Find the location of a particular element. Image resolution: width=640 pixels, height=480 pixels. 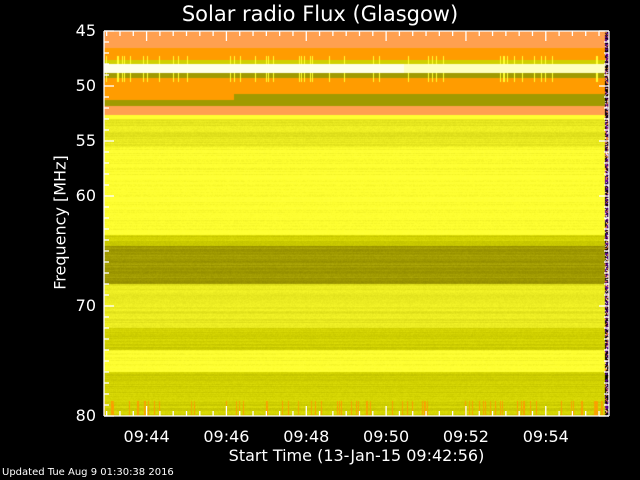

y-tick-label: 60 is located at coordinates (85, 195).